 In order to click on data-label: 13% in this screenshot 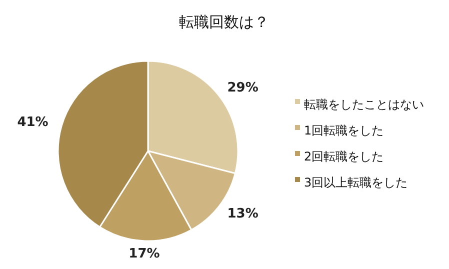, I will do `click(242, 214)`.